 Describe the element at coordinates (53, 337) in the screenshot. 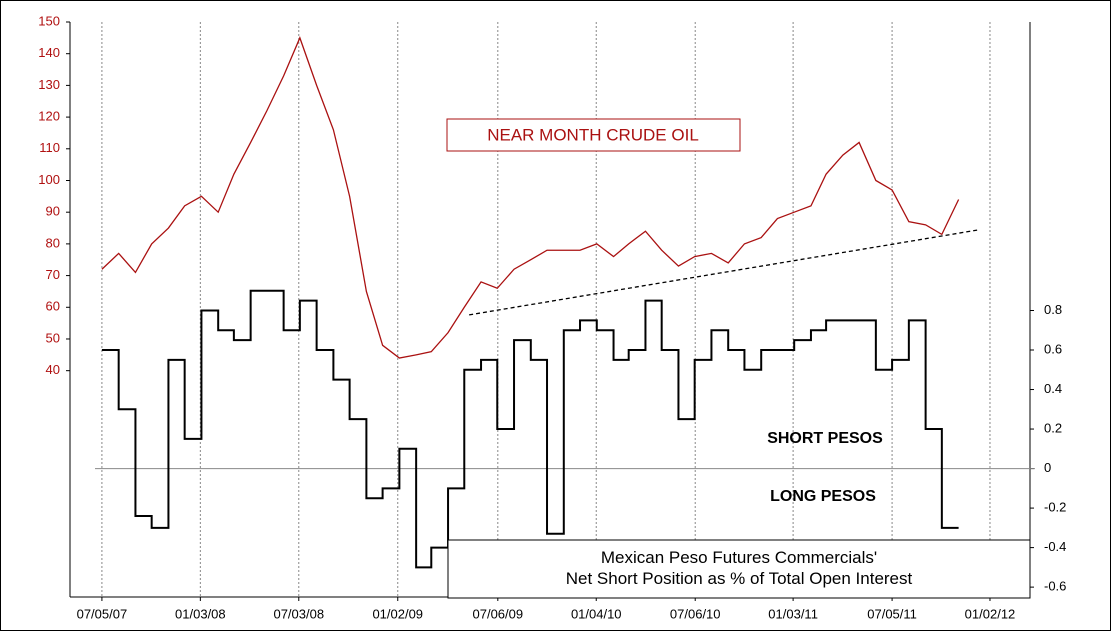

I see `y-tick-label: 50` at that location.